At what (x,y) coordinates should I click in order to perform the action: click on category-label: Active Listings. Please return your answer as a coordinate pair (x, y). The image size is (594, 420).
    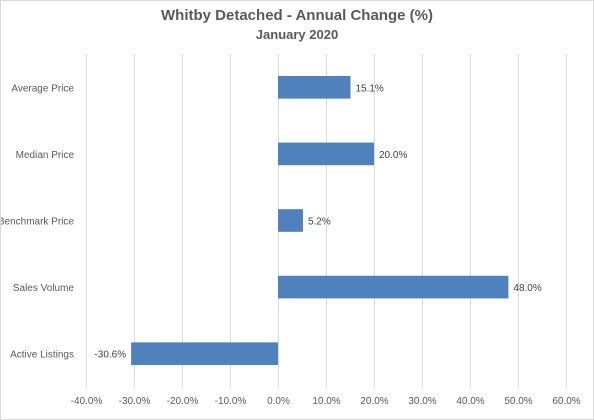
    Looking at the image, I should click on (42, 355).